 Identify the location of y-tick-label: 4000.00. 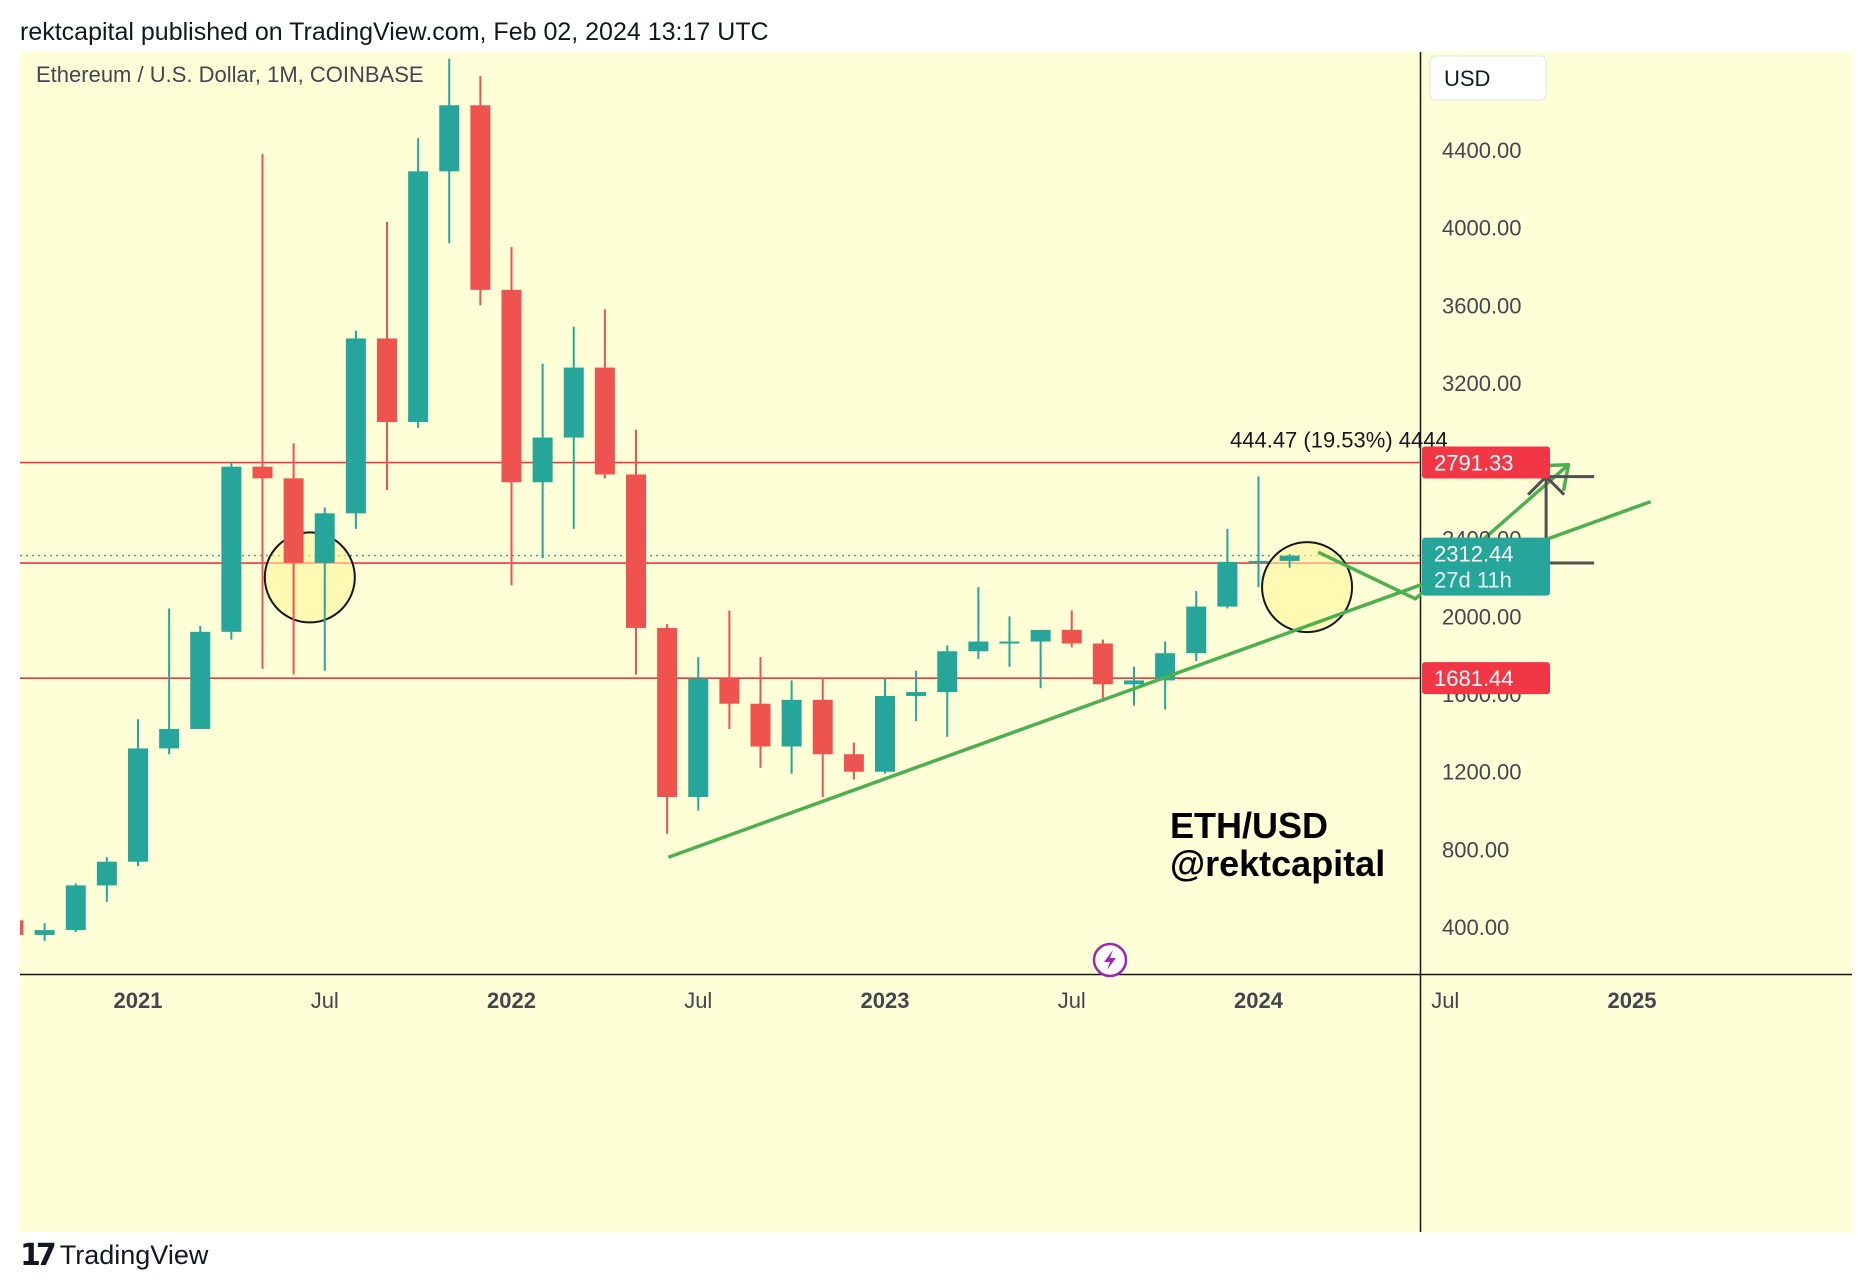
(1482, 228).